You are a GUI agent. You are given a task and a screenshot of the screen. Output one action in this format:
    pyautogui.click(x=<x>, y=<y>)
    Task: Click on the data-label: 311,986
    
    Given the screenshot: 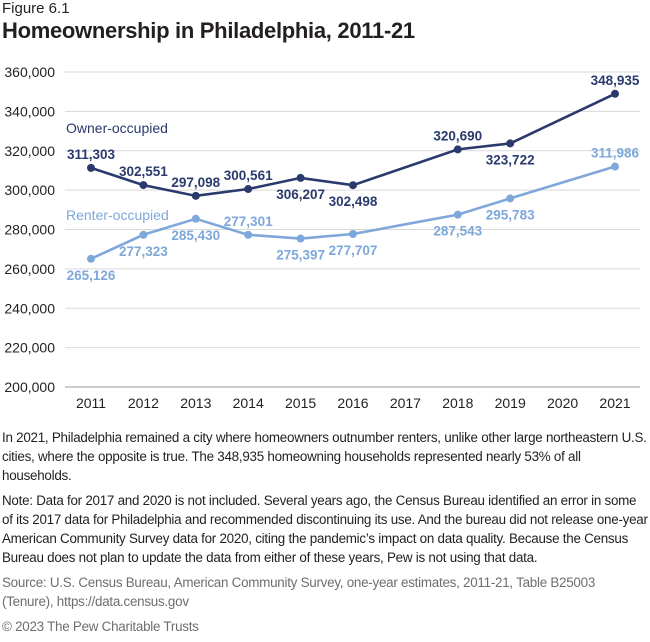 What is the action you would take?
    pyautogui.click(x=615, y=153)
    